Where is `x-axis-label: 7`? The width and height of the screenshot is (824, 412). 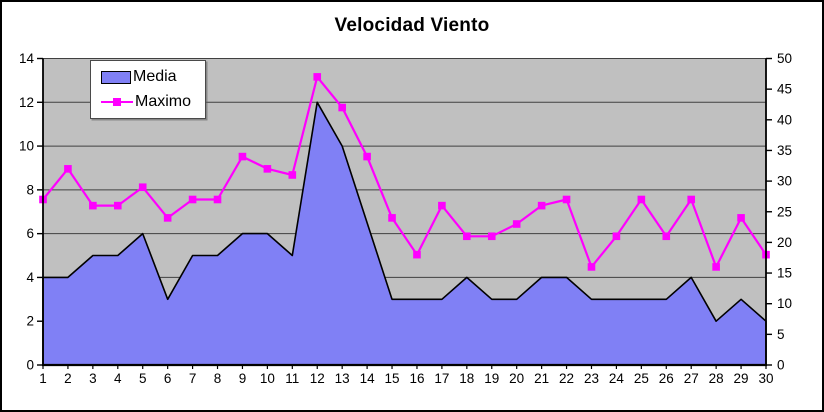 x-axis-label: 7 is located at coordinates (193, 378).